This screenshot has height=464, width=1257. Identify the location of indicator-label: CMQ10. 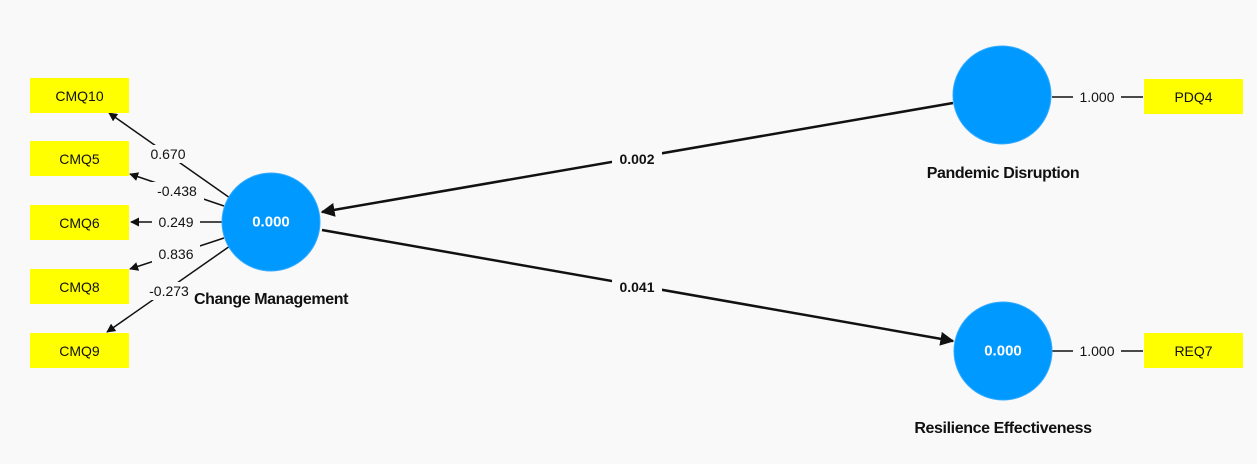
(79, 96).